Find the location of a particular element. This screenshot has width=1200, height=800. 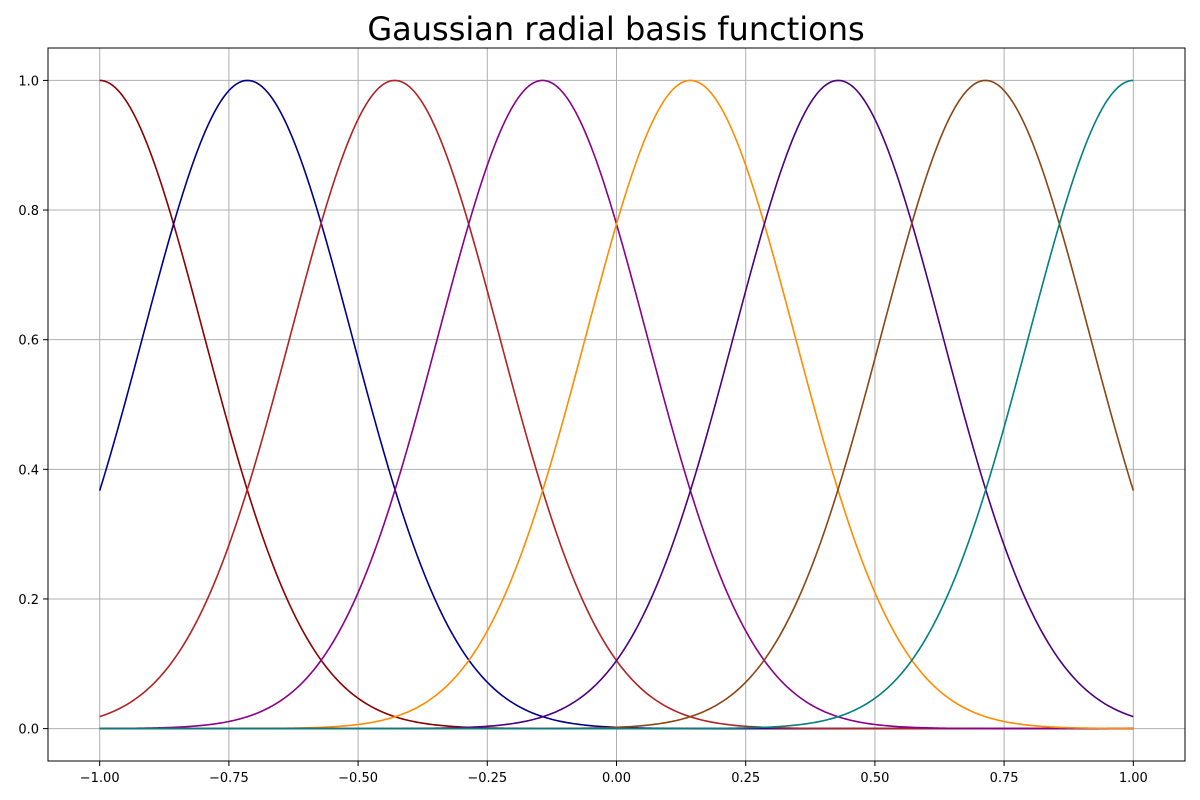

y-tick-label: 0.0 is located at coordinates (28, 730).